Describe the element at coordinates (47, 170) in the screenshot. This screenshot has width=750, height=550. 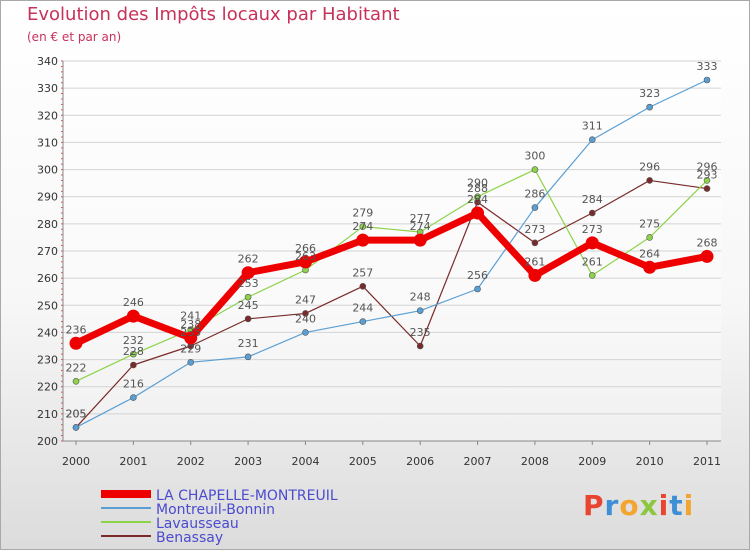
I see `y-tick-label: 300` at that location.